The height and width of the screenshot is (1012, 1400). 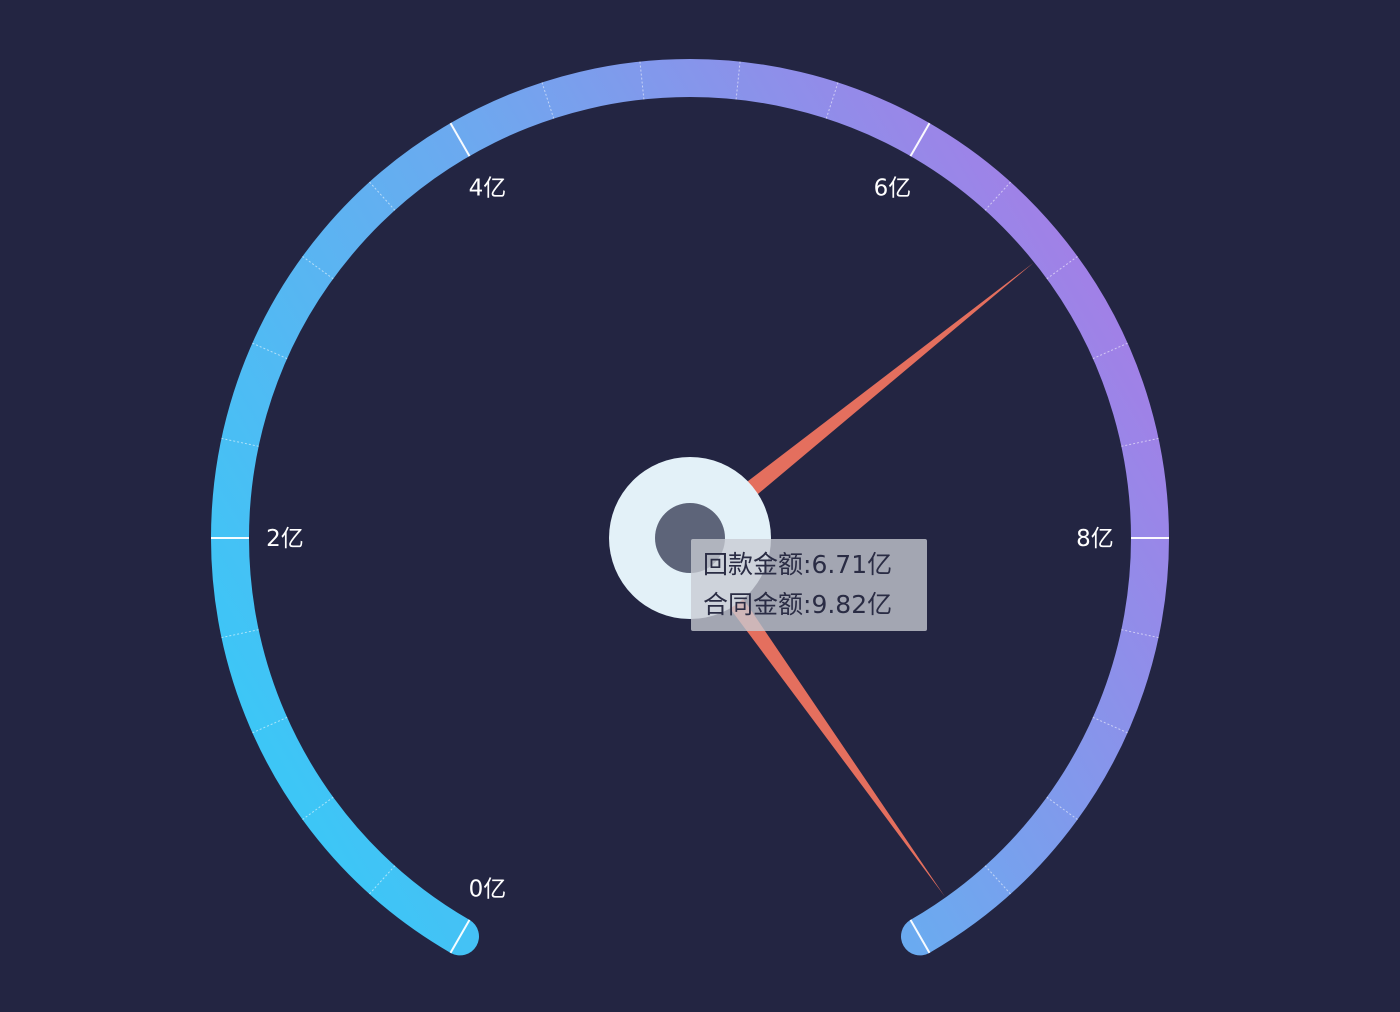 I want to click on tooltip-row-payment: 回款金额:6.71亿, so click(x=798, y=564).